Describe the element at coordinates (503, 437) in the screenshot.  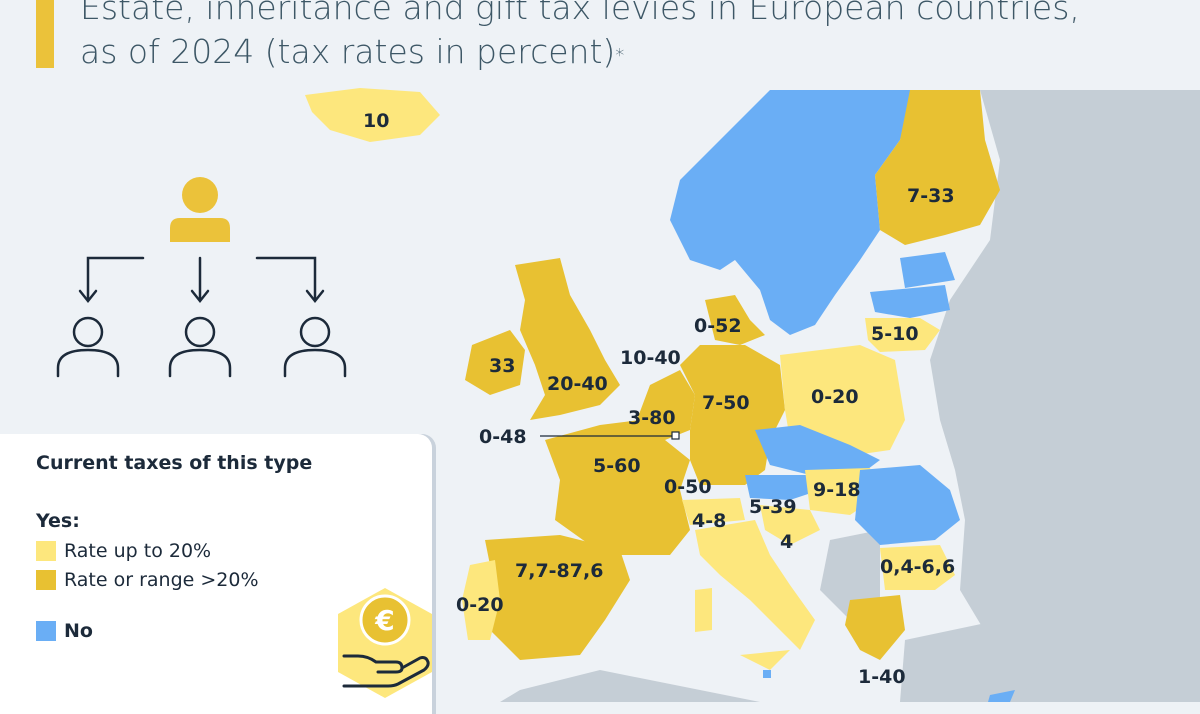
I see `label-luxembourg: 0-48` at that location.